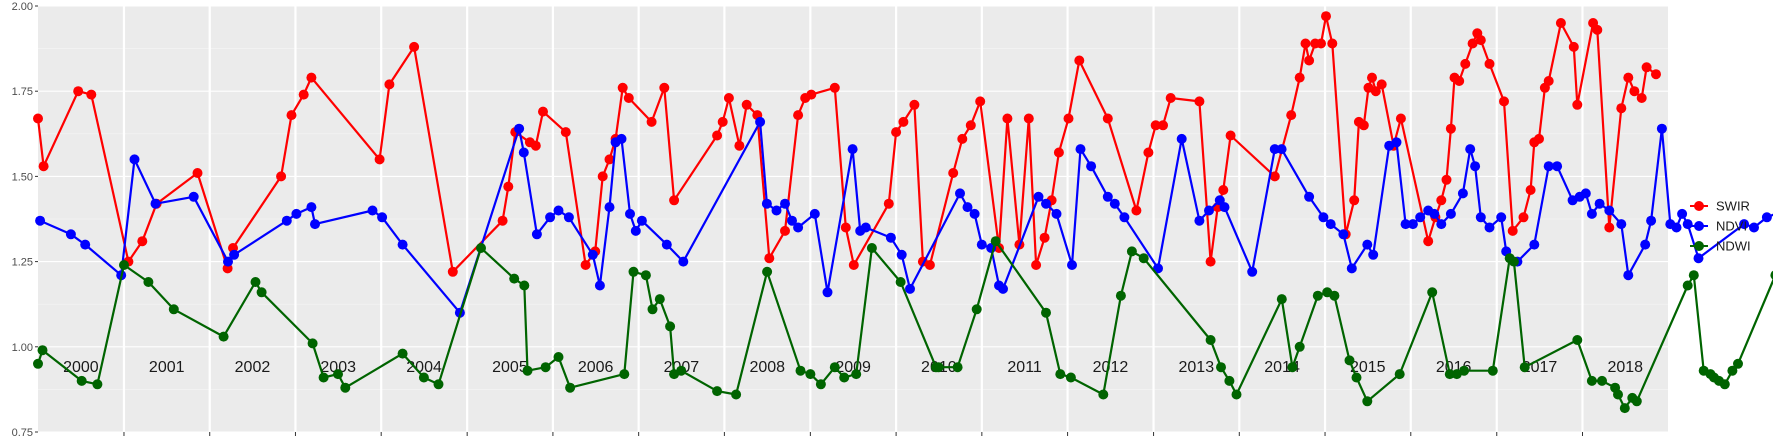 The image size is (1773, 442). Describe the element at coordinates (1718, 226) in the screenshot. I see `legend-item-ndvi: NDVI` at that location.